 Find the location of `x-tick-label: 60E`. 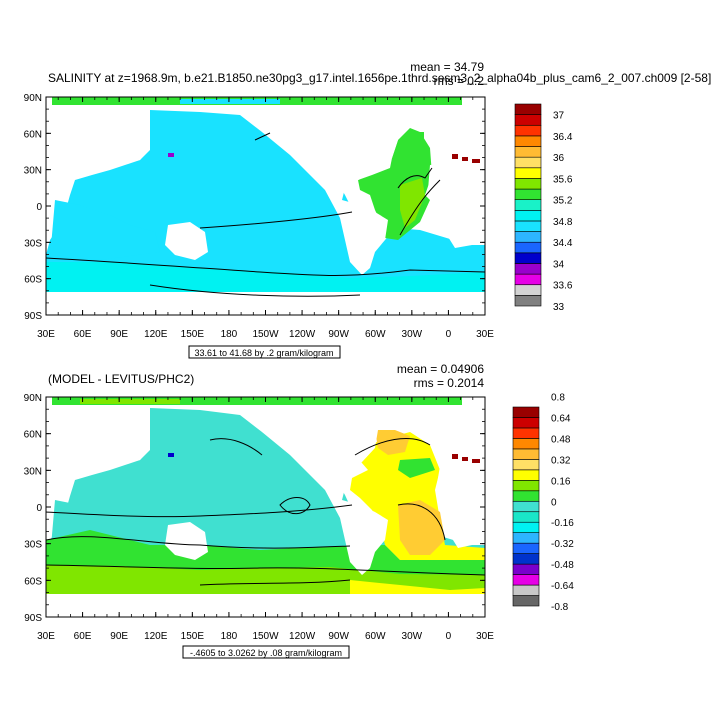

x-tick-label: 60E is located at coordinates (83, 334).